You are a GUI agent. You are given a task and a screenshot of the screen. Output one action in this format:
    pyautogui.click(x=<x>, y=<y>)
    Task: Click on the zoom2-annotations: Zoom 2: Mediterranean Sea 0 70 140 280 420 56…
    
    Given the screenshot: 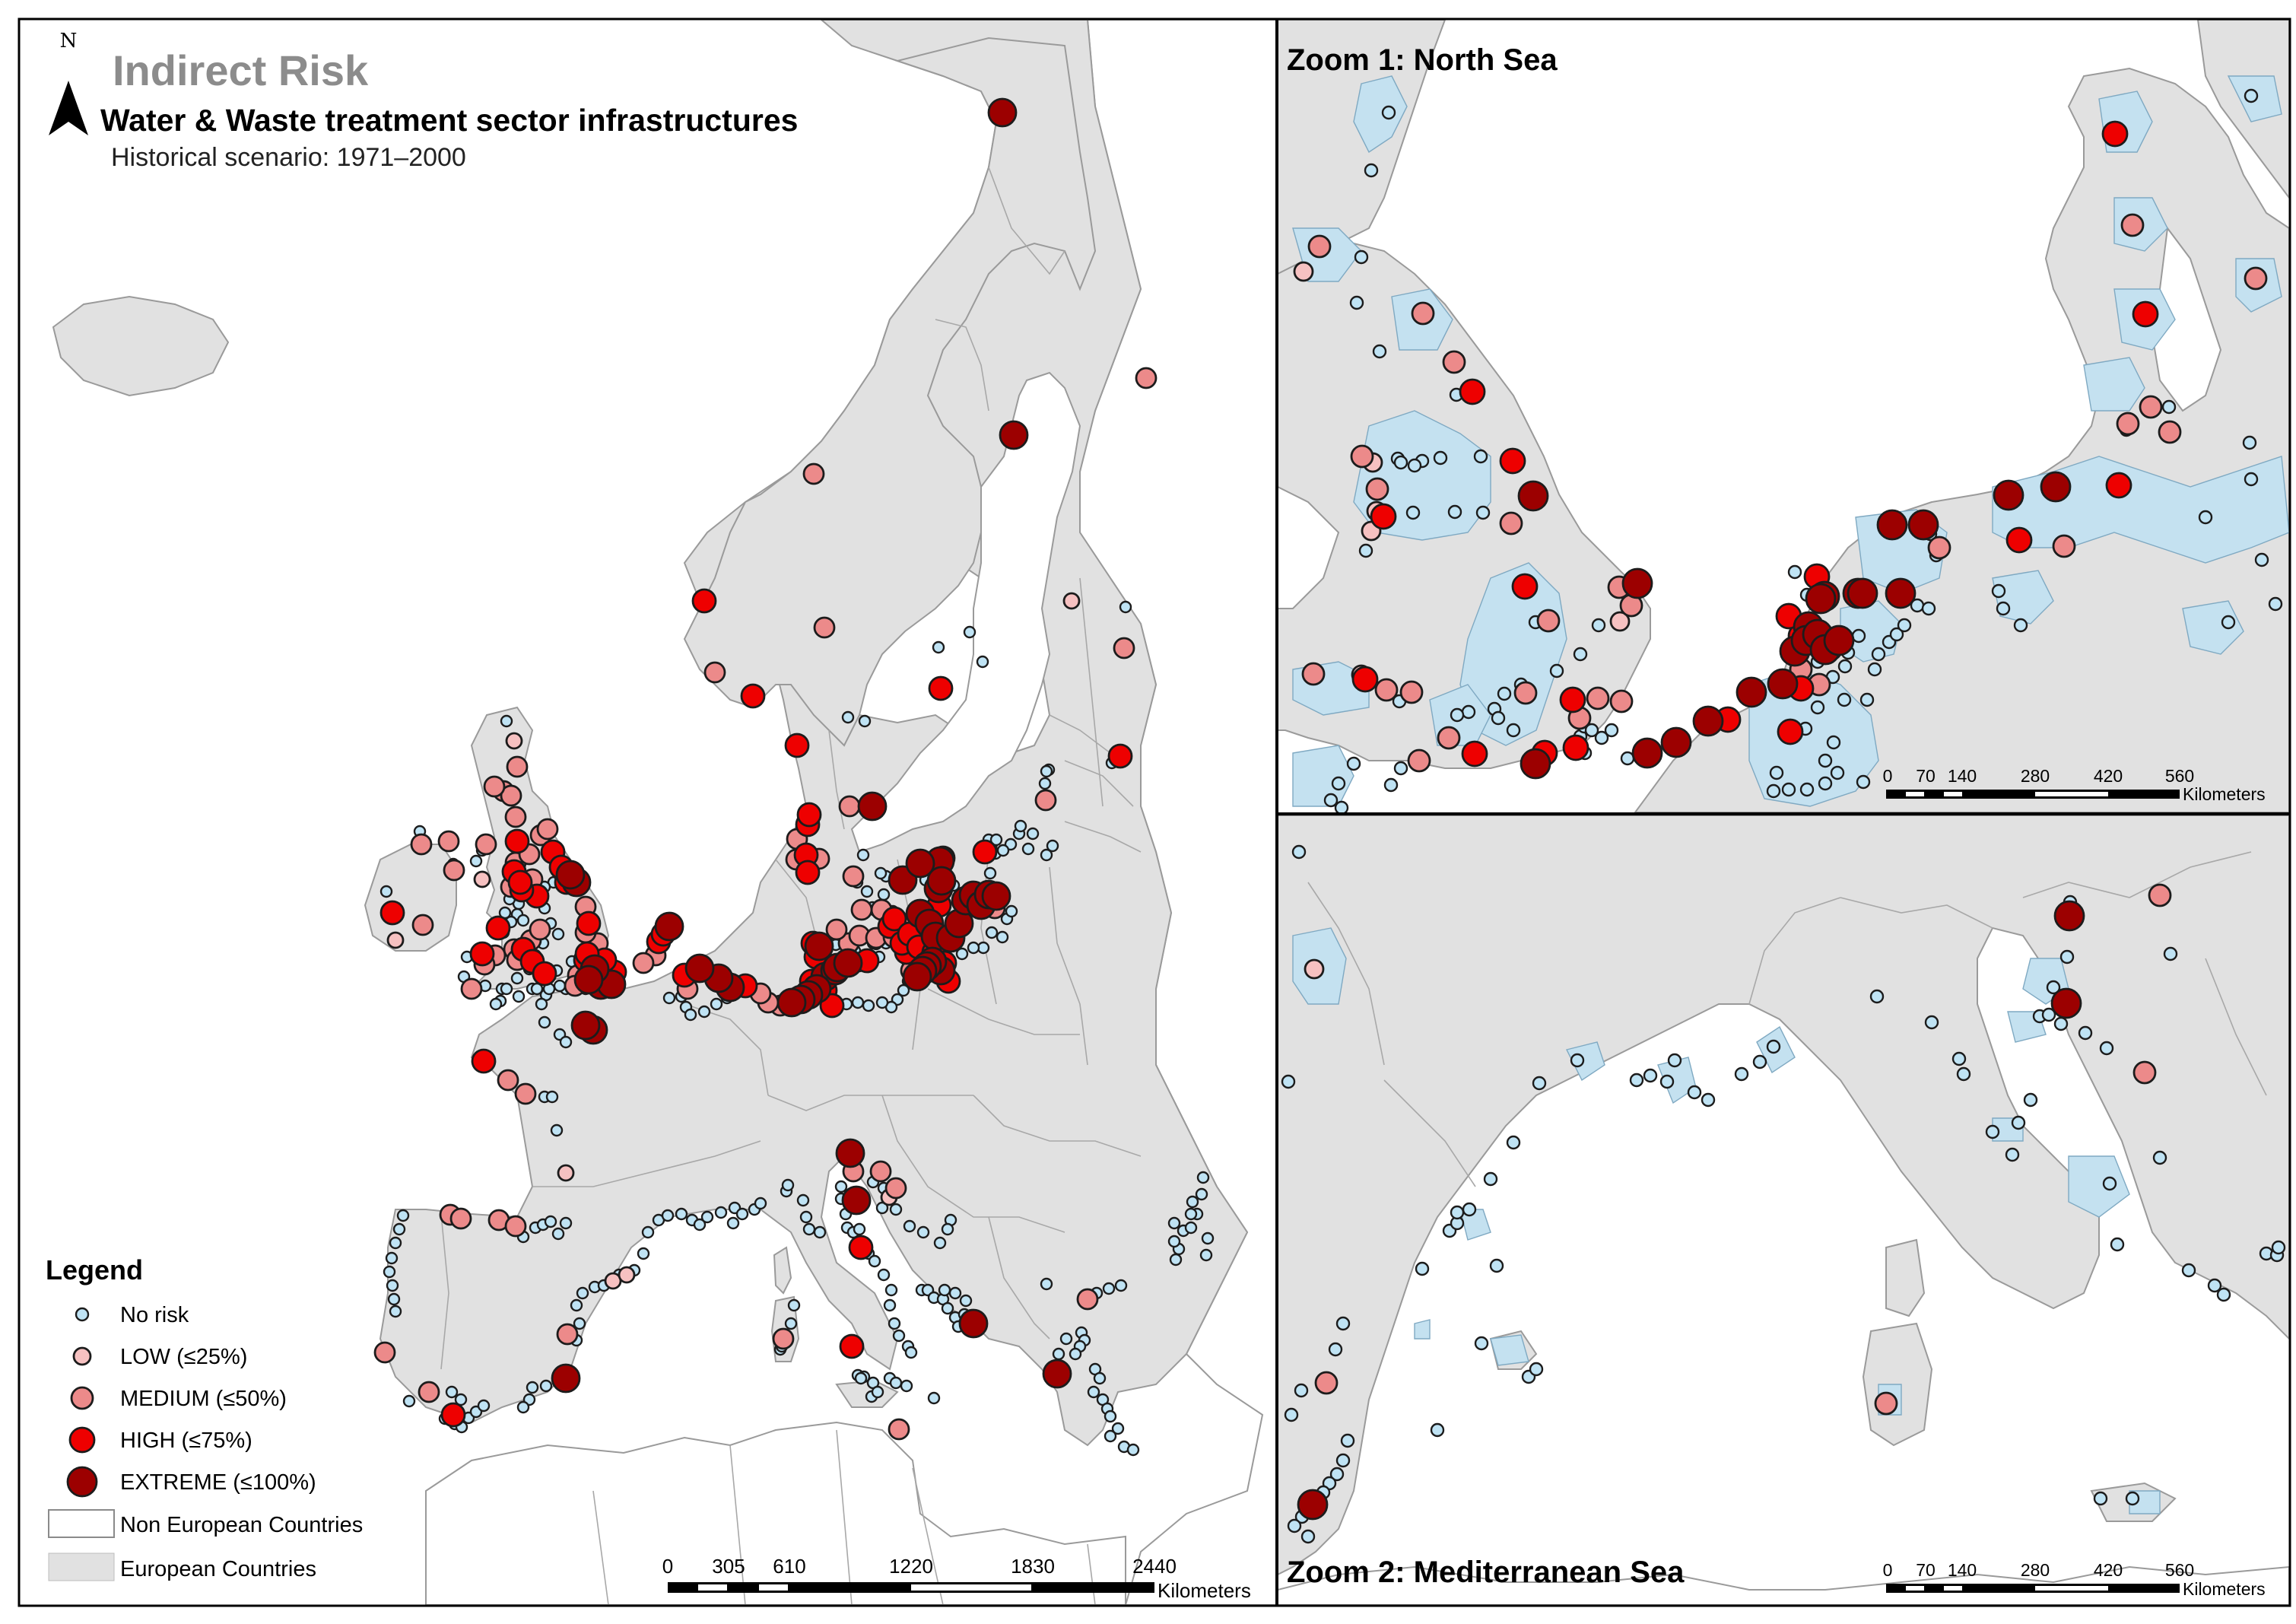 What is the action you would take?
    pyautogui.click(x=1776, y=1577)
    